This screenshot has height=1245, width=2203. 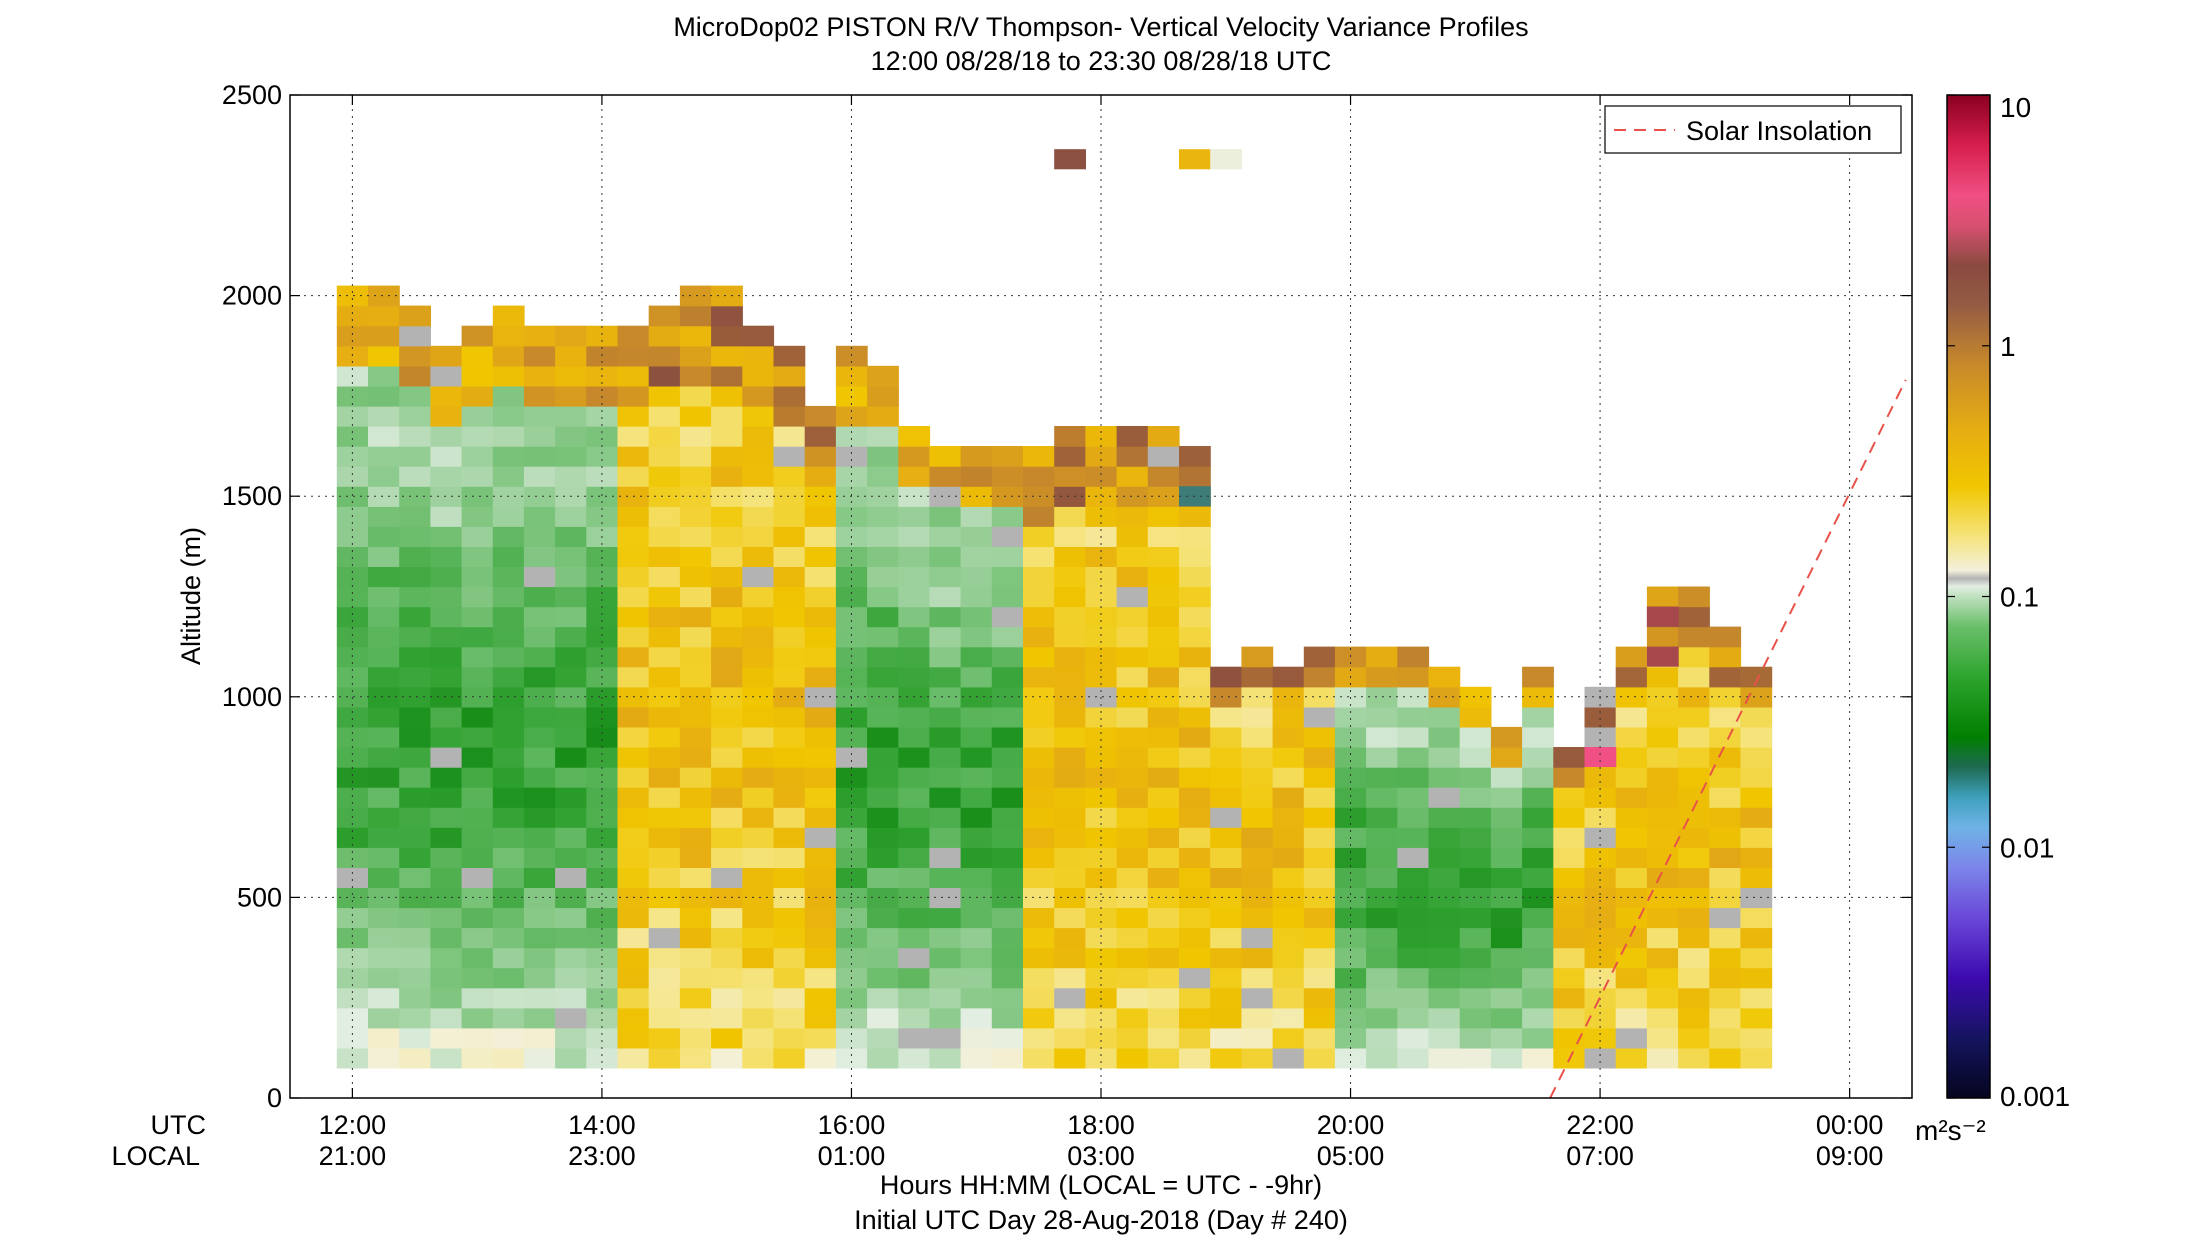 What do you see at coordinates (1101, 1125) in the screenshot?
I see `x-tick-label-utc: 18:00` at bounding box center [1101, 1125].